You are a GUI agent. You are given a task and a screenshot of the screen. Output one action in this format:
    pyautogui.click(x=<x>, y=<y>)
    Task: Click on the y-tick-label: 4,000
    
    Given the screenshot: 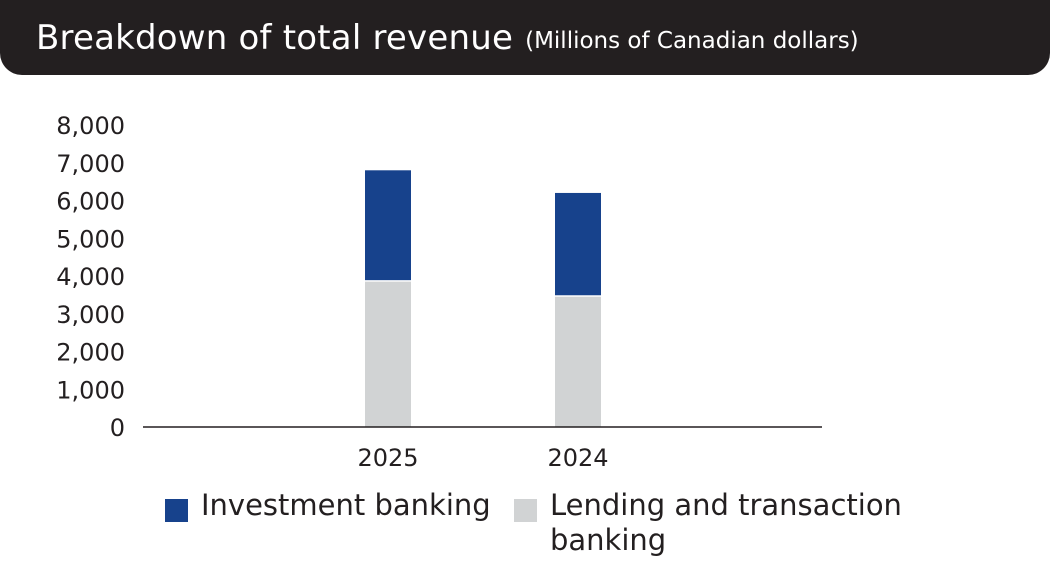 What is the action you would take?
    pyautogui.click(x=90, y=277)
    